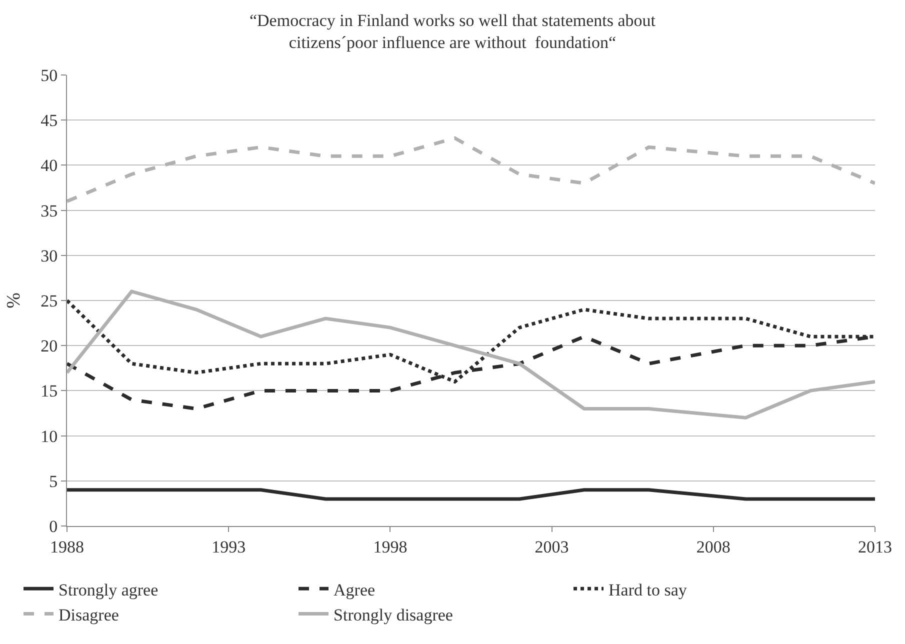  What do you see at coordinates (390, 546) in the screenshot?
I see `x-tick-label: 1998` at bounding box center [390, 546].